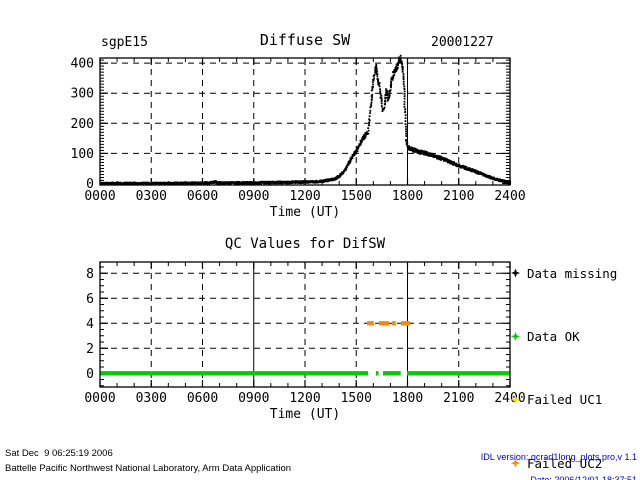 This screenshot has width=640, height=480. I want to click on legend-item: Failed UC2, so click(575, 463).